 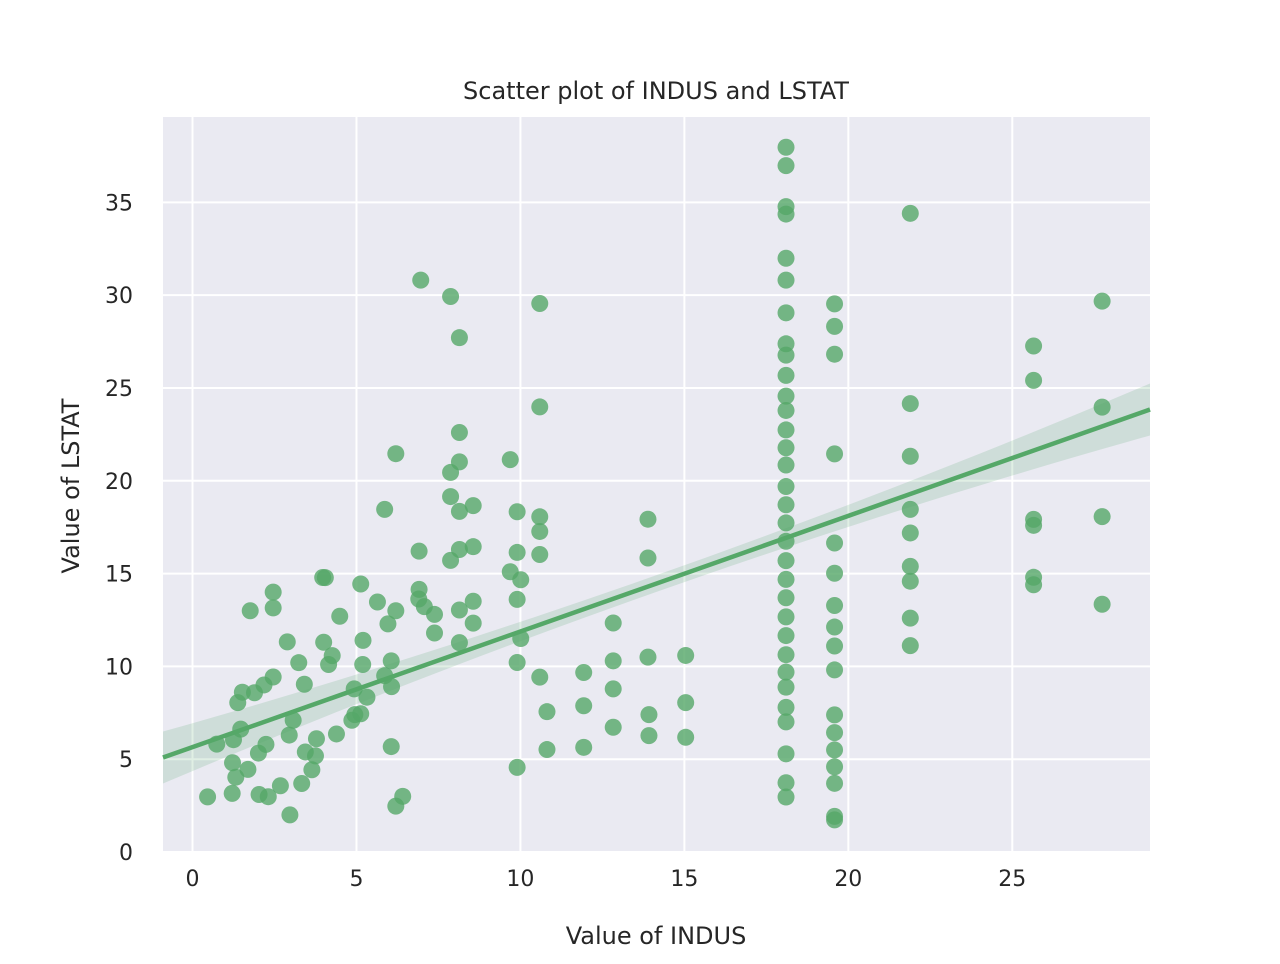 What do you see at coordinates (656, 91) in the screenshot?
I see `chart-title: Scatter plot of INDUS and LSTAT` at bounding box center [656, 91].